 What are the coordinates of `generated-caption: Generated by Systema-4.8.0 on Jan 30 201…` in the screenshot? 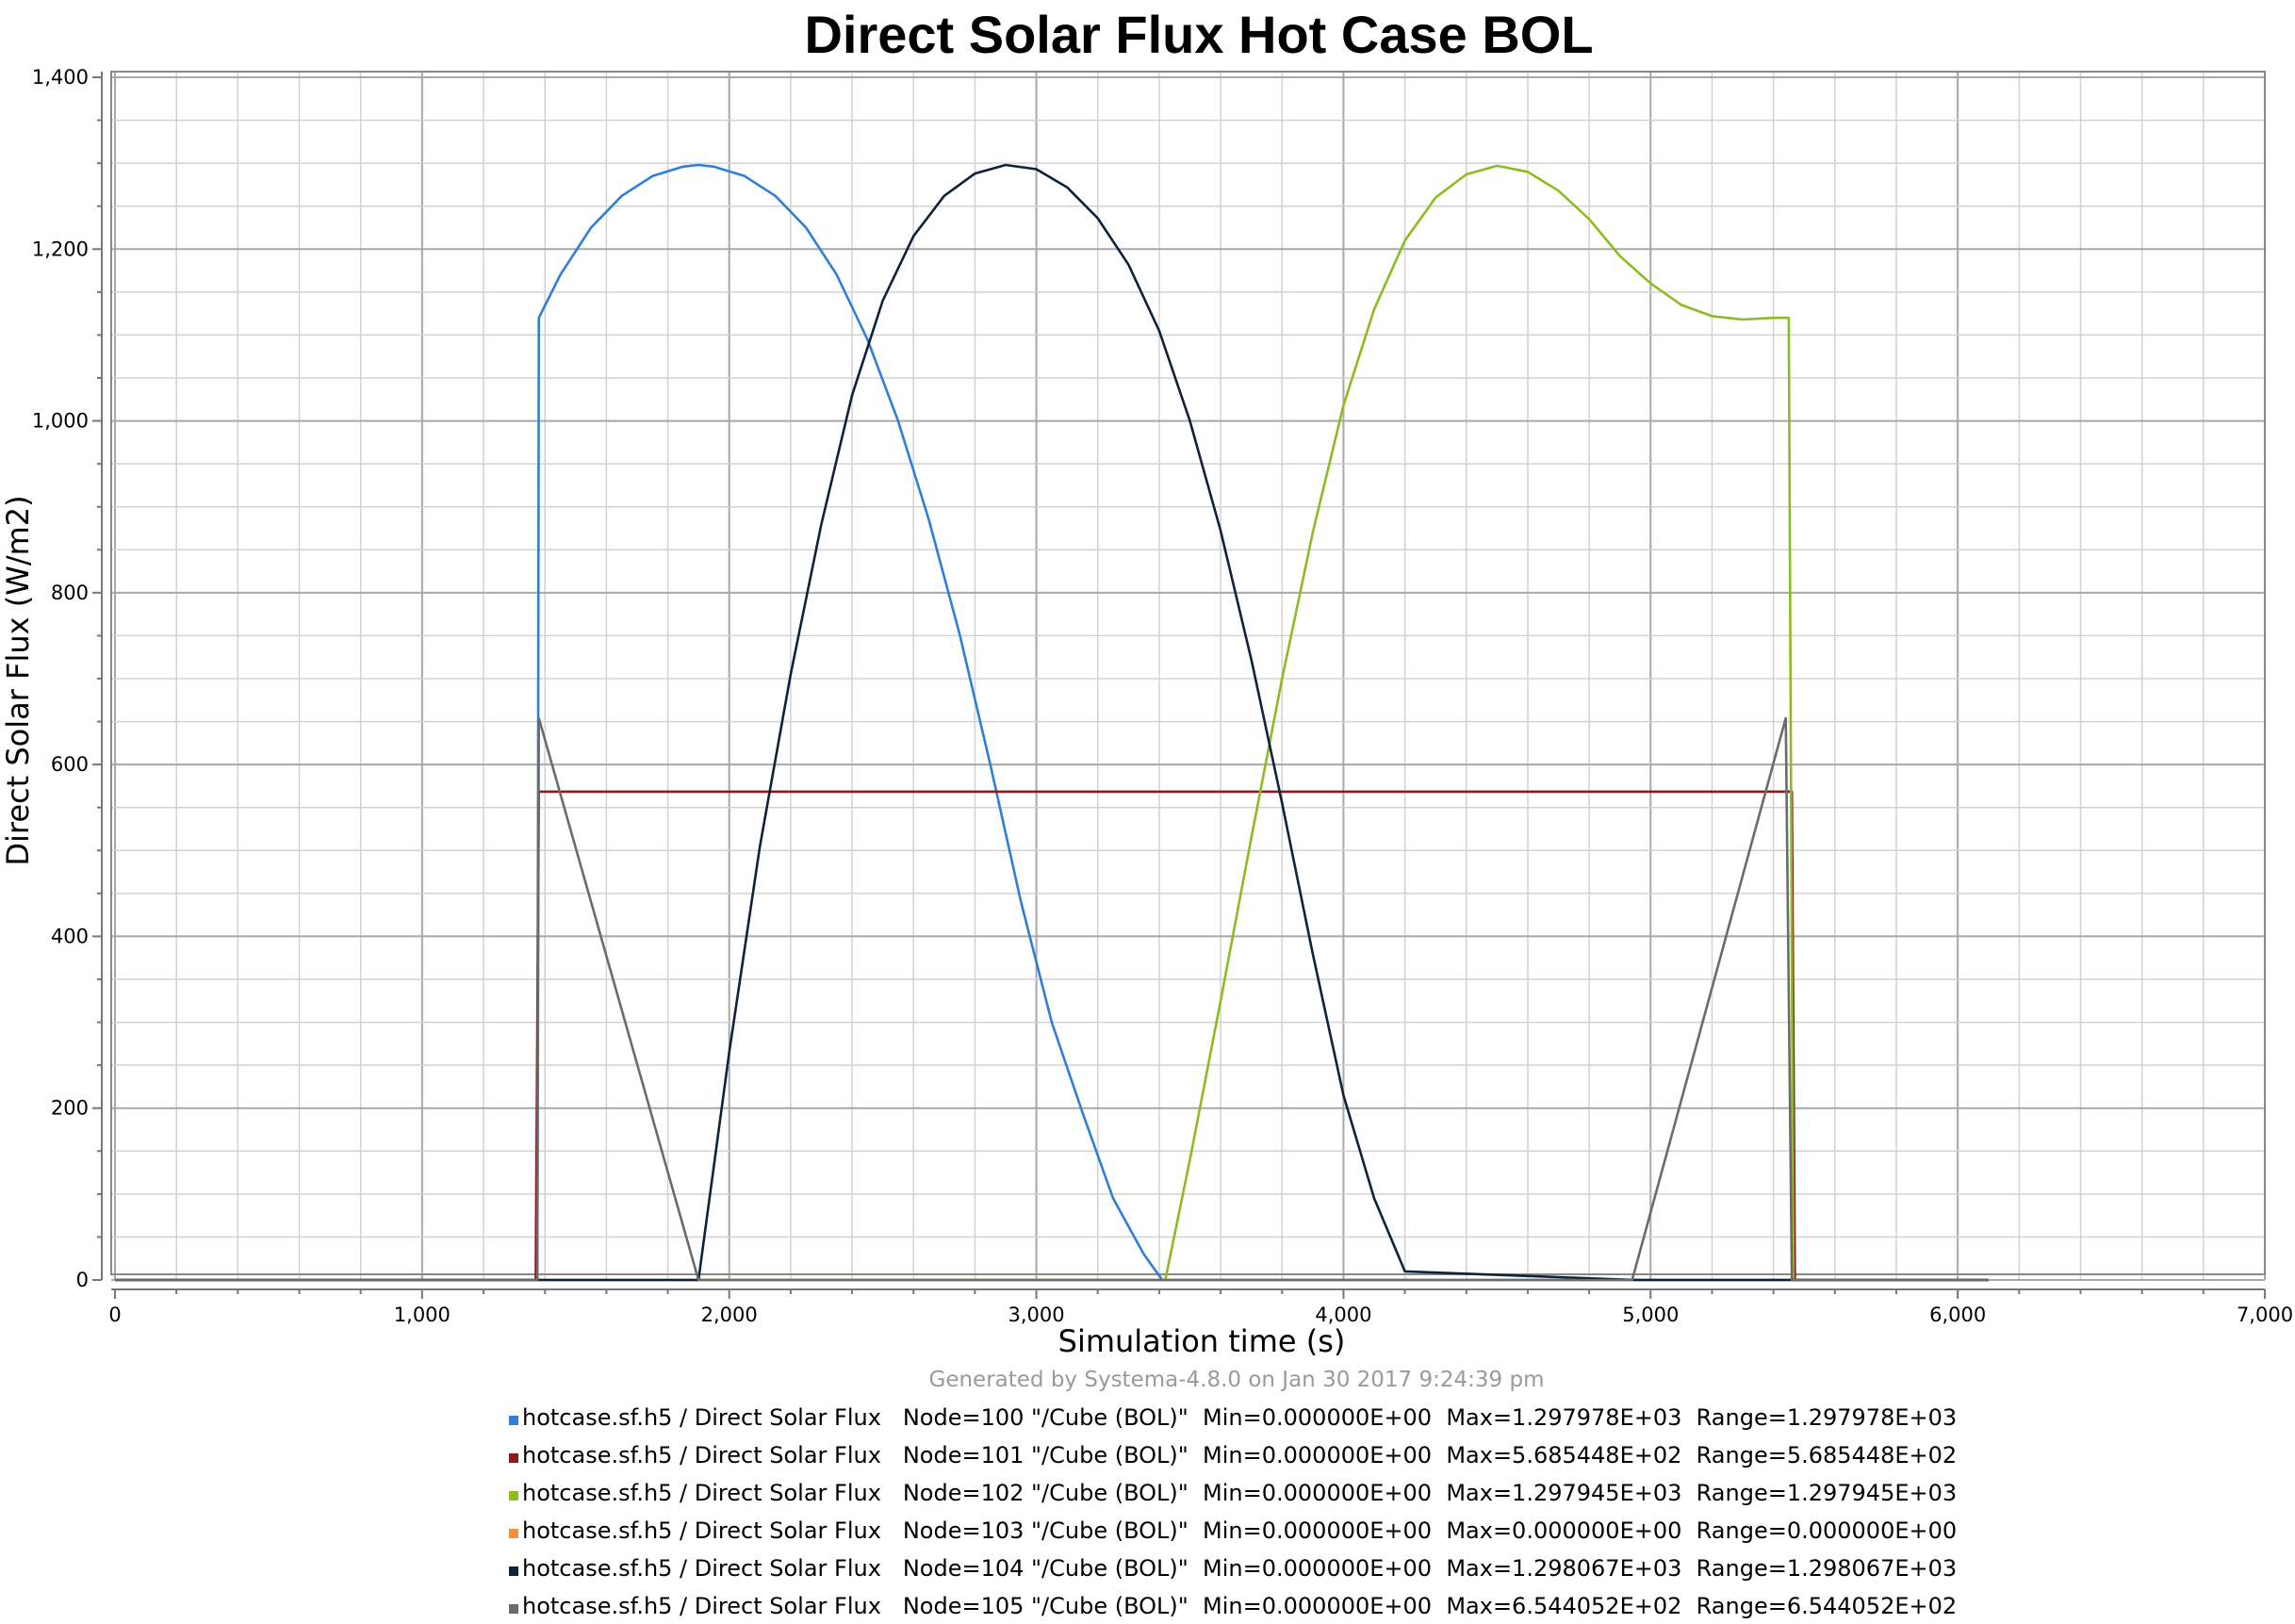 It's located at (1237, 1380).